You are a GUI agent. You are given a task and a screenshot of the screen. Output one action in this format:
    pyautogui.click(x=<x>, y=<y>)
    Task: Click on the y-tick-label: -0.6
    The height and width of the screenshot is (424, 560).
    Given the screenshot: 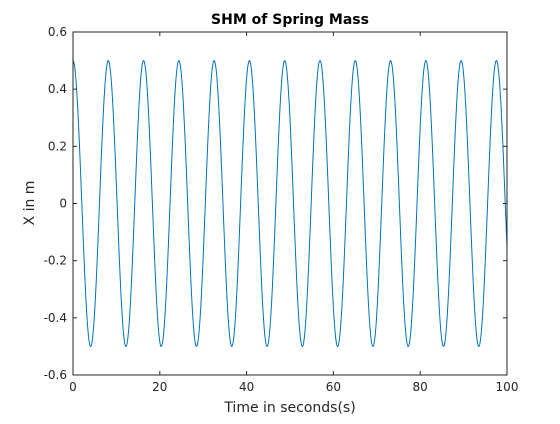 What is the action you would take?
    pyautogui.click(x=55, y=375)
    